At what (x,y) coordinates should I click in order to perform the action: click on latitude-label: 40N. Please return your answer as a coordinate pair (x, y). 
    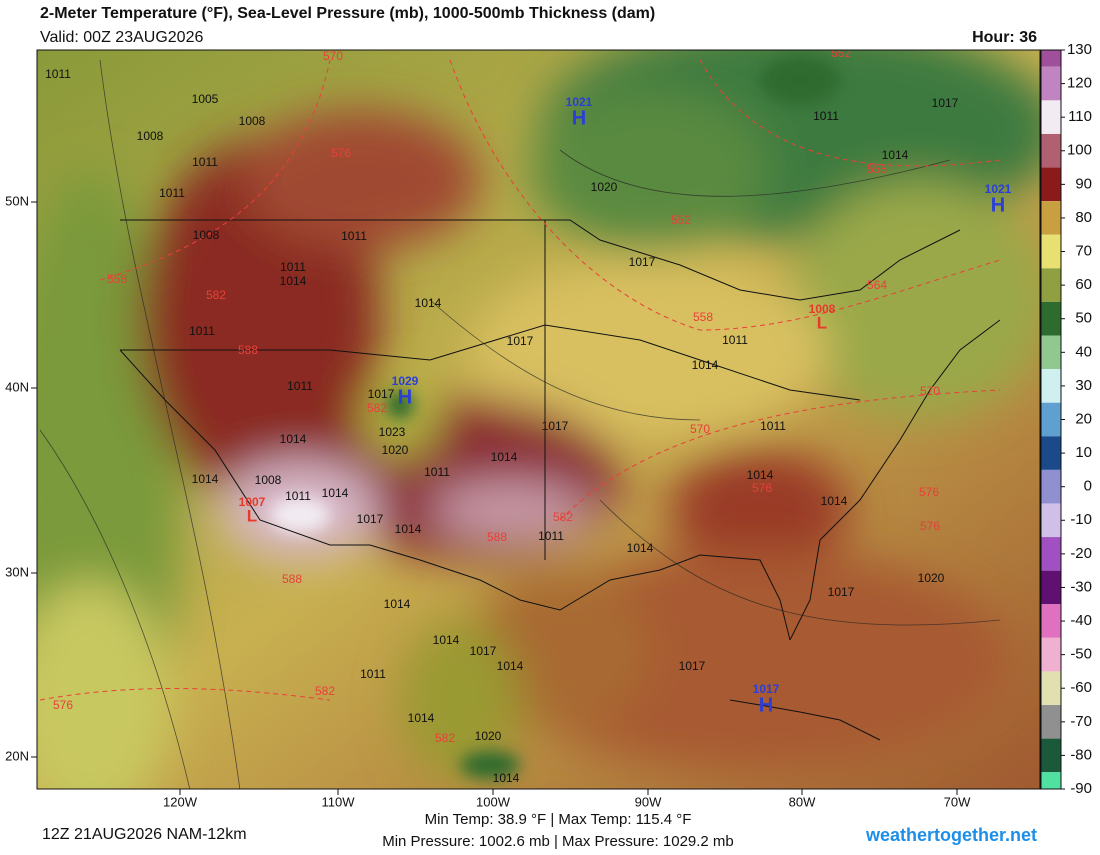
    Looking at the image, I should click on (17, 386).